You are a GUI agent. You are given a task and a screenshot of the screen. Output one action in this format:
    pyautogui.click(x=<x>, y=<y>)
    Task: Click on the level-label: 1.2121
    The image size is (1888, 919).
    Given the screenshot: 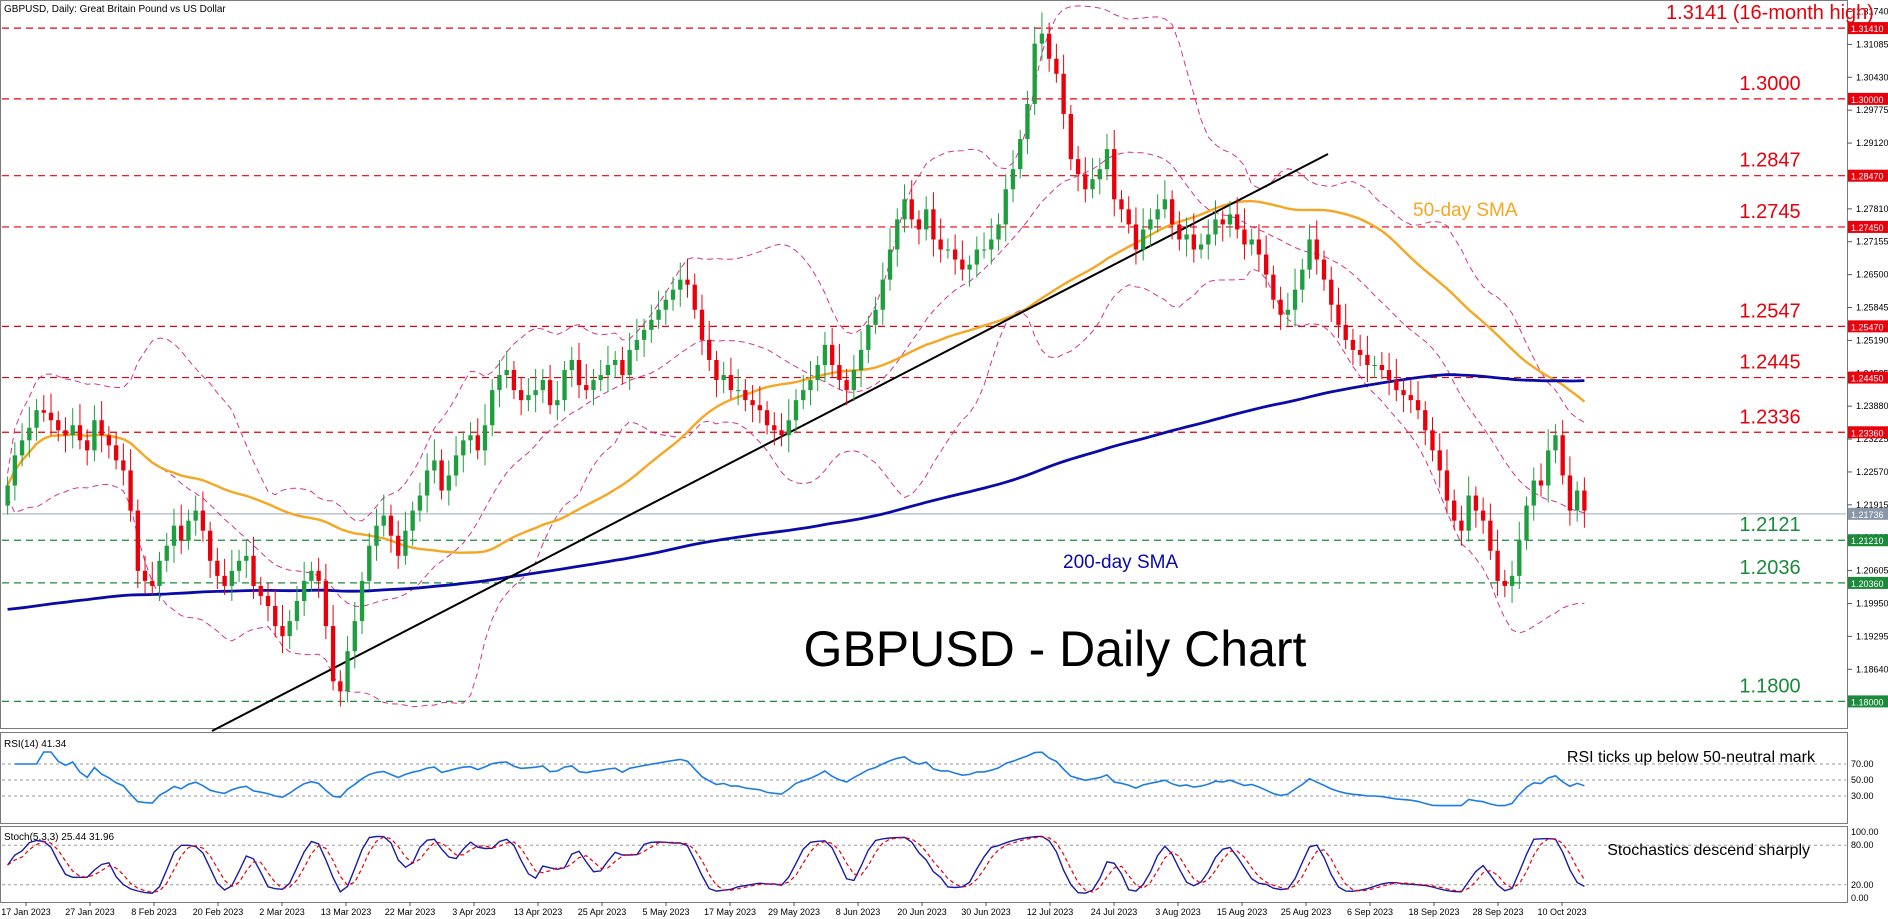 What is the action you would take?
    pyautogui.click(x=1769, y=525)
    